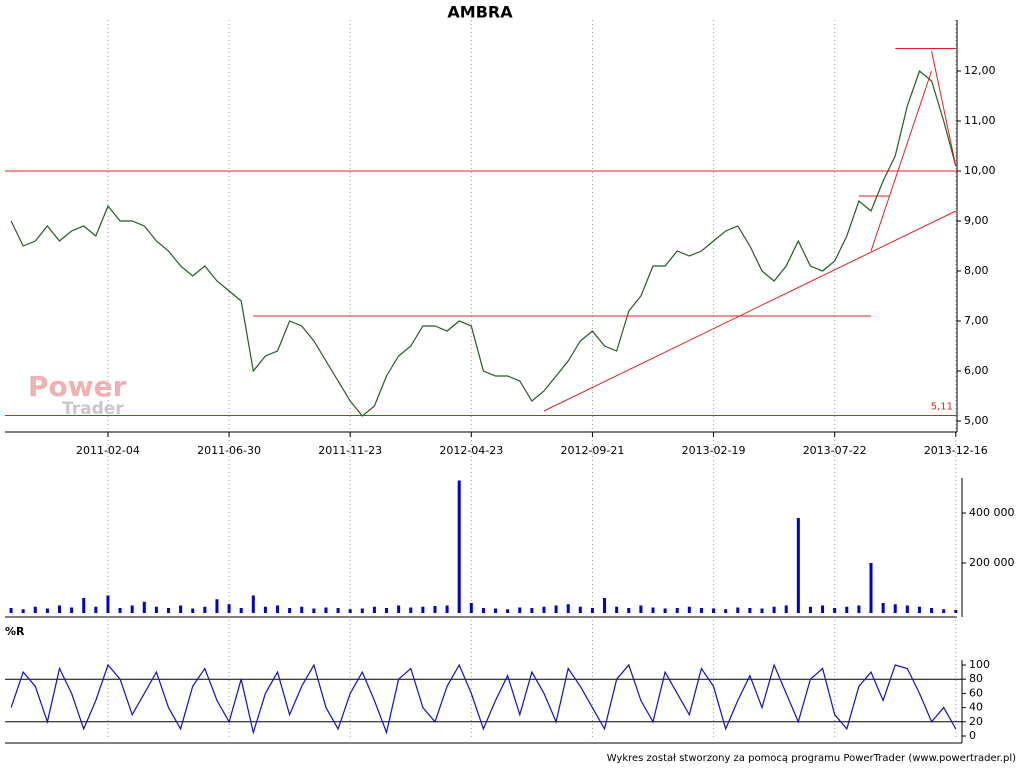 The width and height of the screenshot is (1024, 768). I want to click on watermark: Power, so click(77, 386).